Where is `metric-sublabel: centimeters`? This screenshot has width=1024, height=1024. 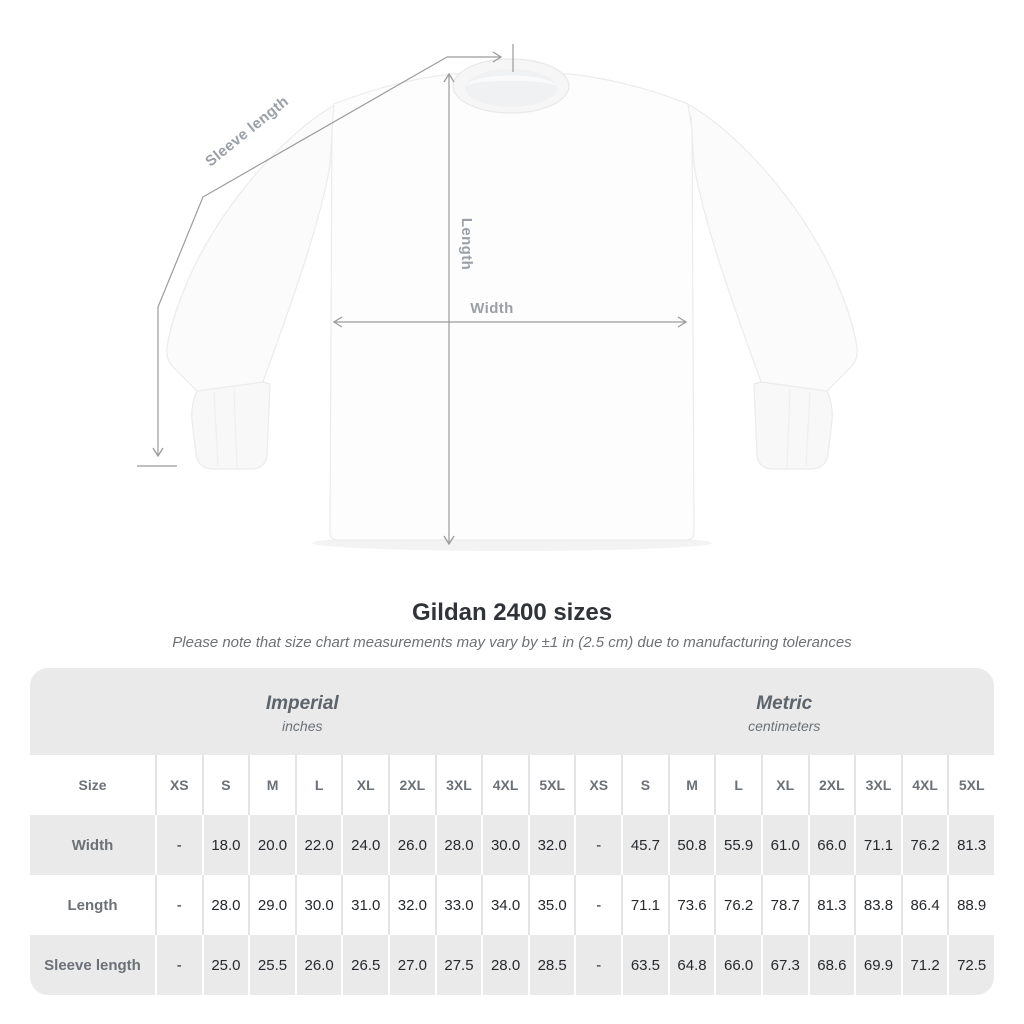
metric-sublabel: centimeters is located at coordinates (784, 726).